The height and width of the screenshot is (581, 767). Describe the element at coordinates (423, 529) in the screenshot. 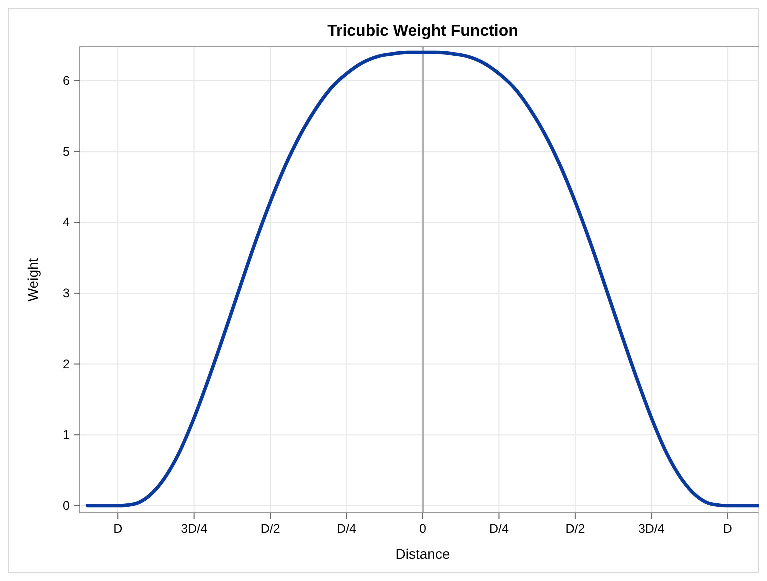

I see `x-tick-label: 0` at that location.